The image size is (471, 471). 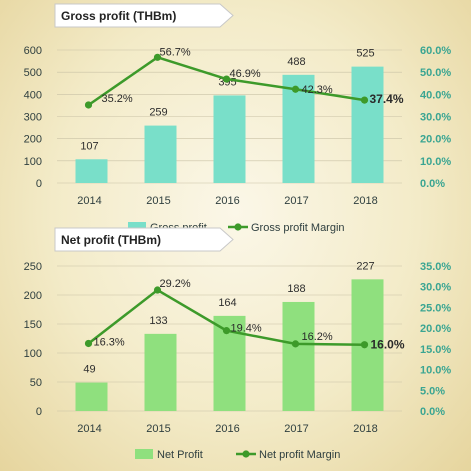 What do you see at coordinates (33, 267) in the screenshot?
I see `y-tick-label: 250` at bounding box center [33, 267].